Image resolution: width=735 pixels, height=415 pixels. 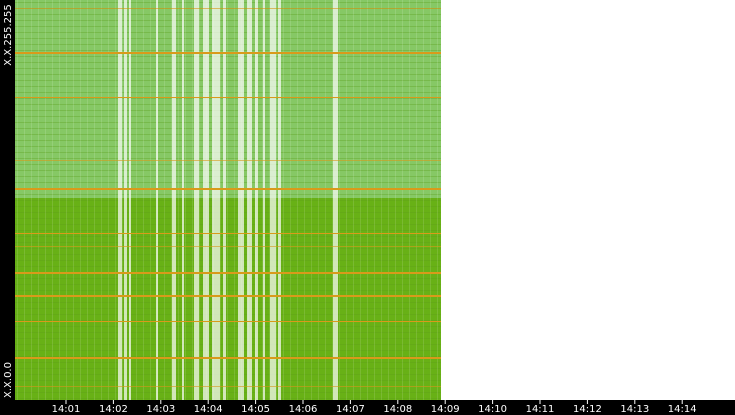 What do you see at coordinates (350, 409) in the screenshot?
I see `x-tick-label: 14:07` at bounding box center [350, 409].